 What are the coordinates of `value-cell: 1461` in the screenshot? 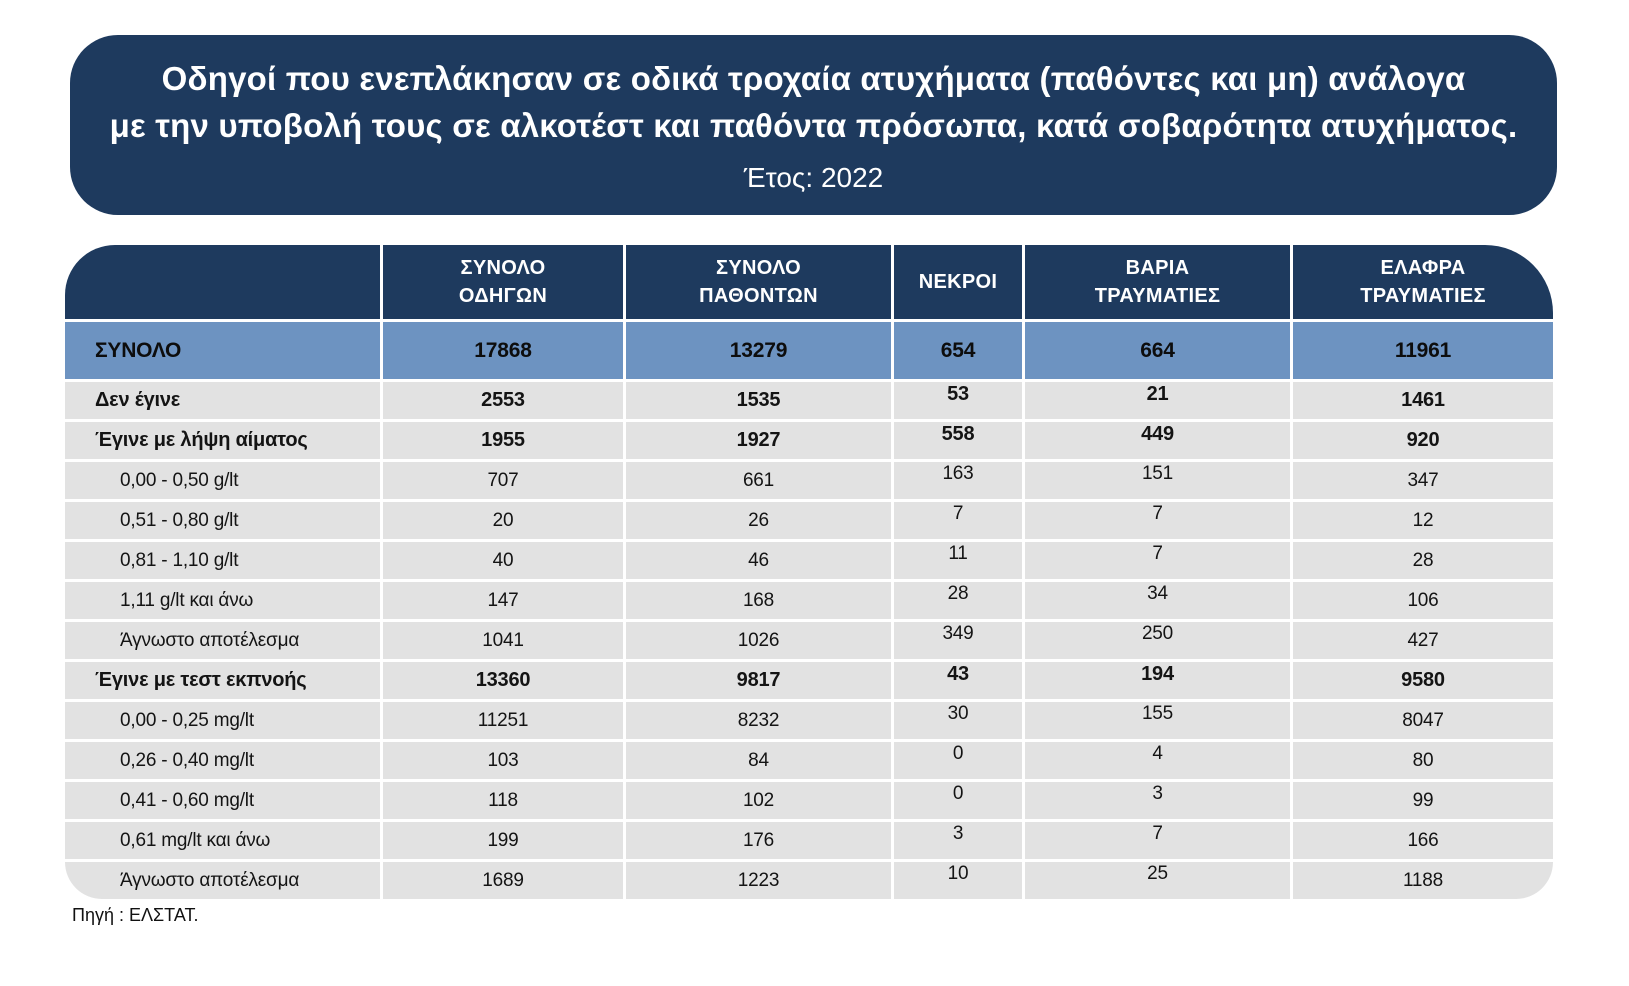 It's located at (1423, 400).